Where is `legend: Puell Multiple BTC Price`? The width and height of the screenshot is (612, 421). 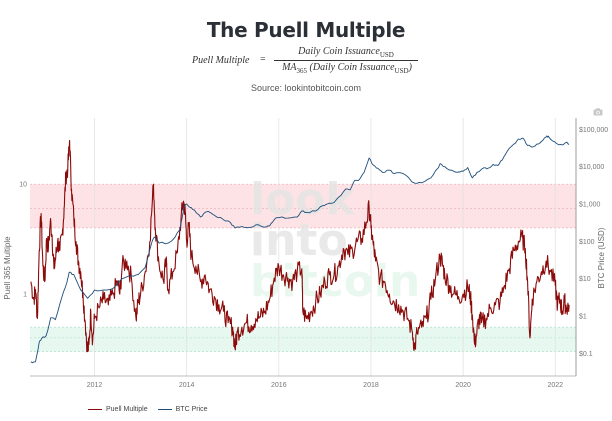 legend: Puell Multiple BTC Price is located at coordinates (148, 409).